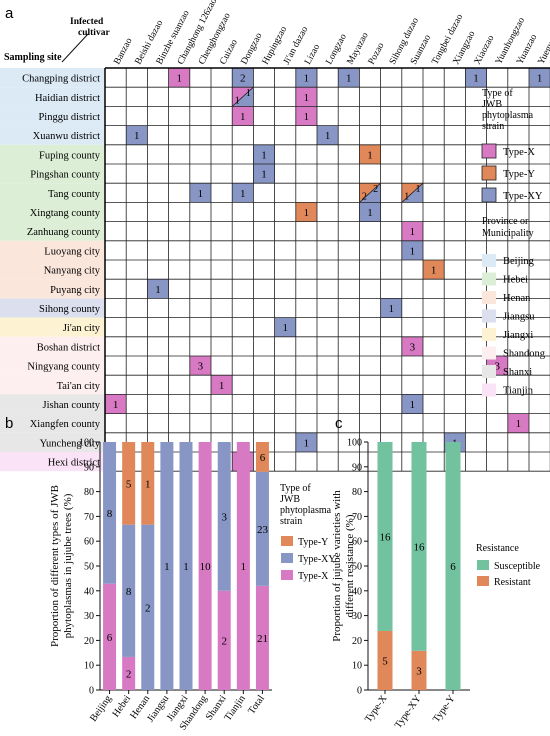 Image resolution: width=550 pixels, height=736 pixels. I want to click on y-tick-label: 90, so click(357, 467).